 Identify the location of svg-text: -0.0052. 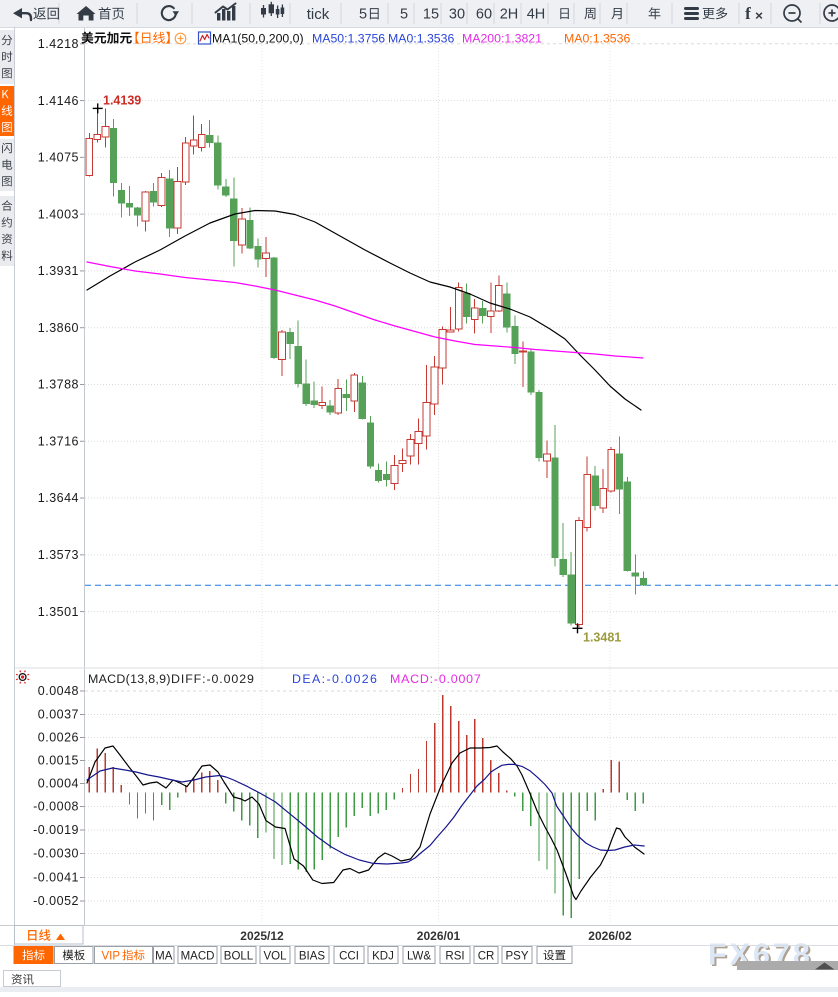
(56, 901).